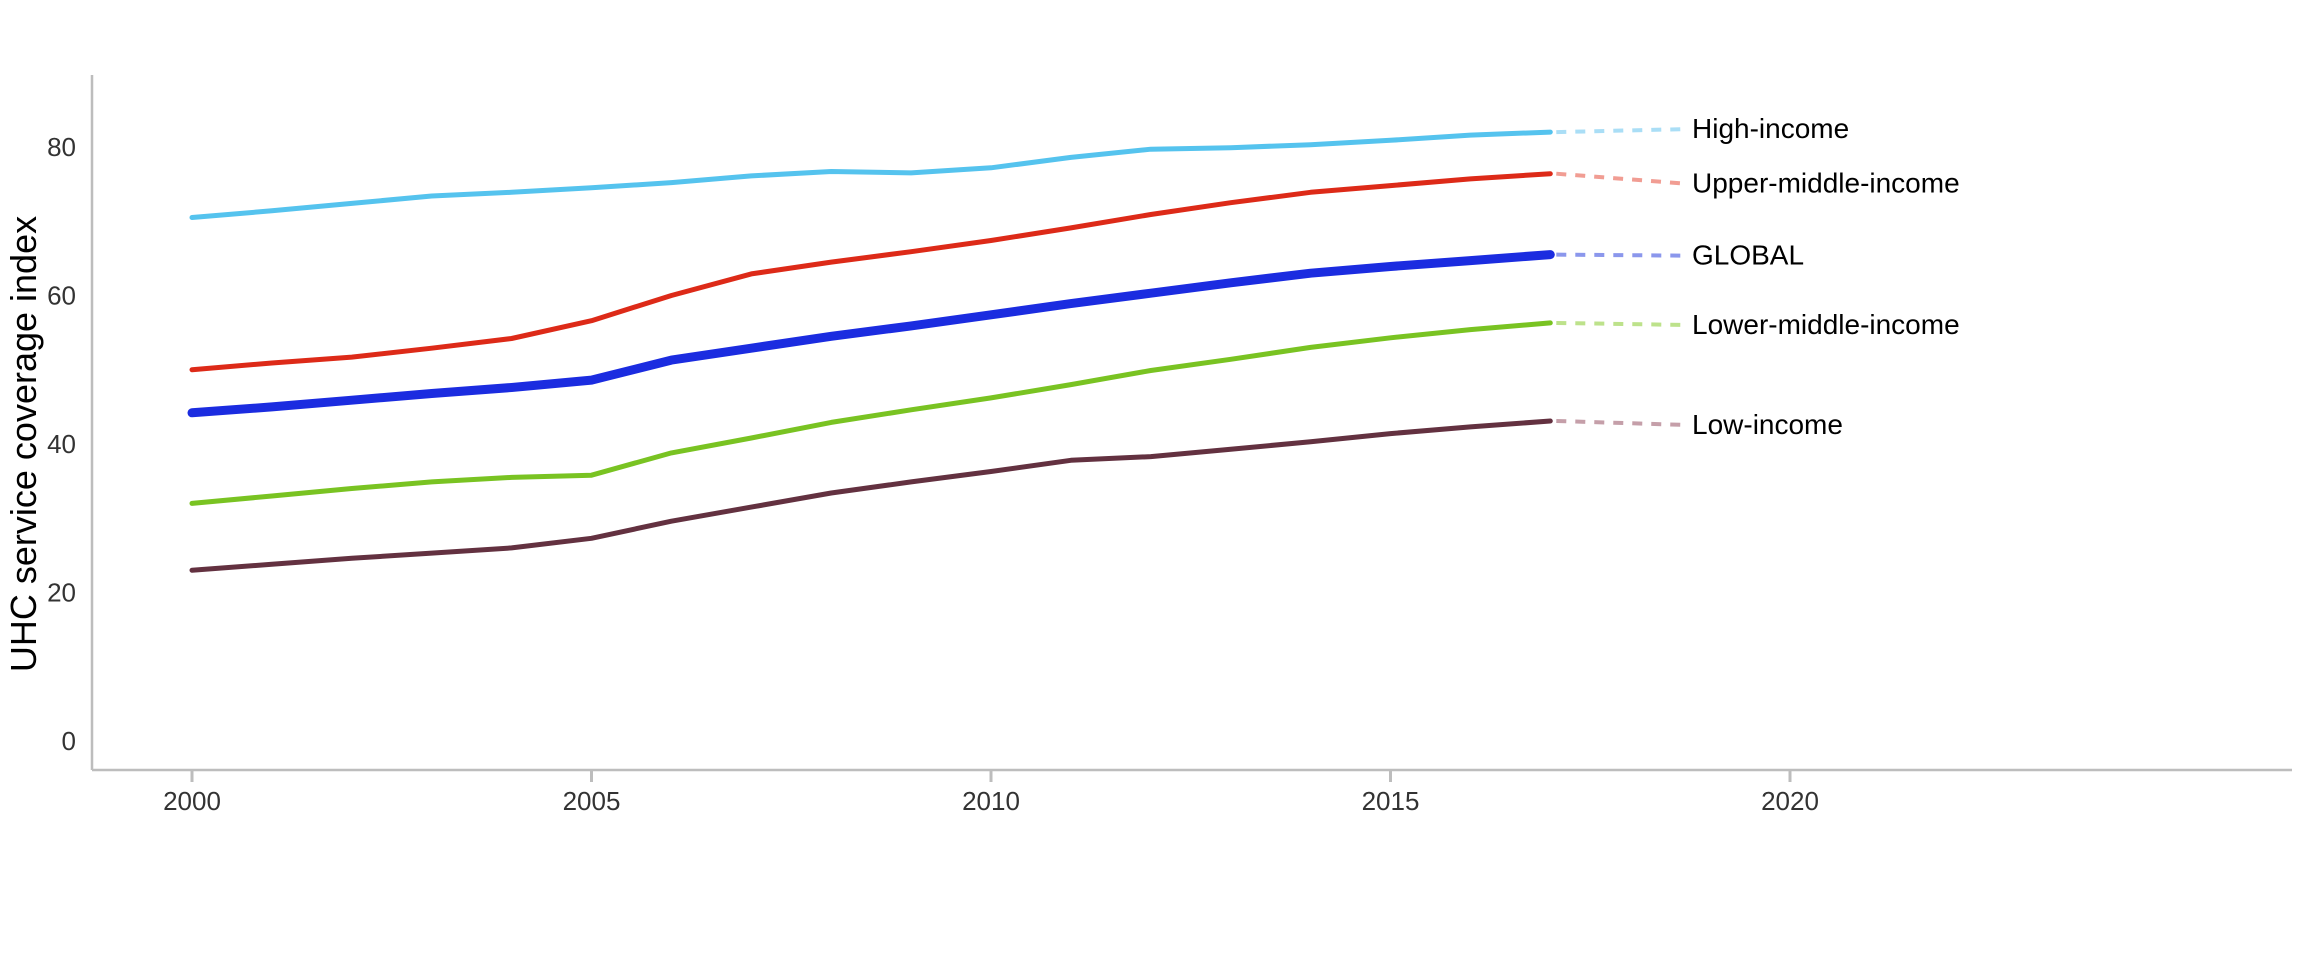 This screenshot has height=965, width=2304. I want to click on x-tick-label-2000: 2000, so click(192, 801).